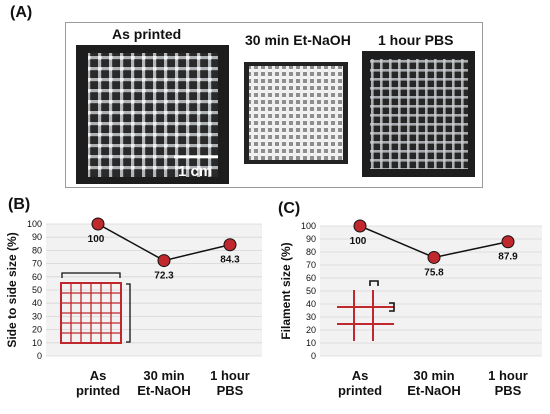 This screenshot has width=550, height=414. What do you see at coordinates (286, 290) in the screenshot?
I see `y-axis-label: Filament size (%)` at bounding box center [286, 290].